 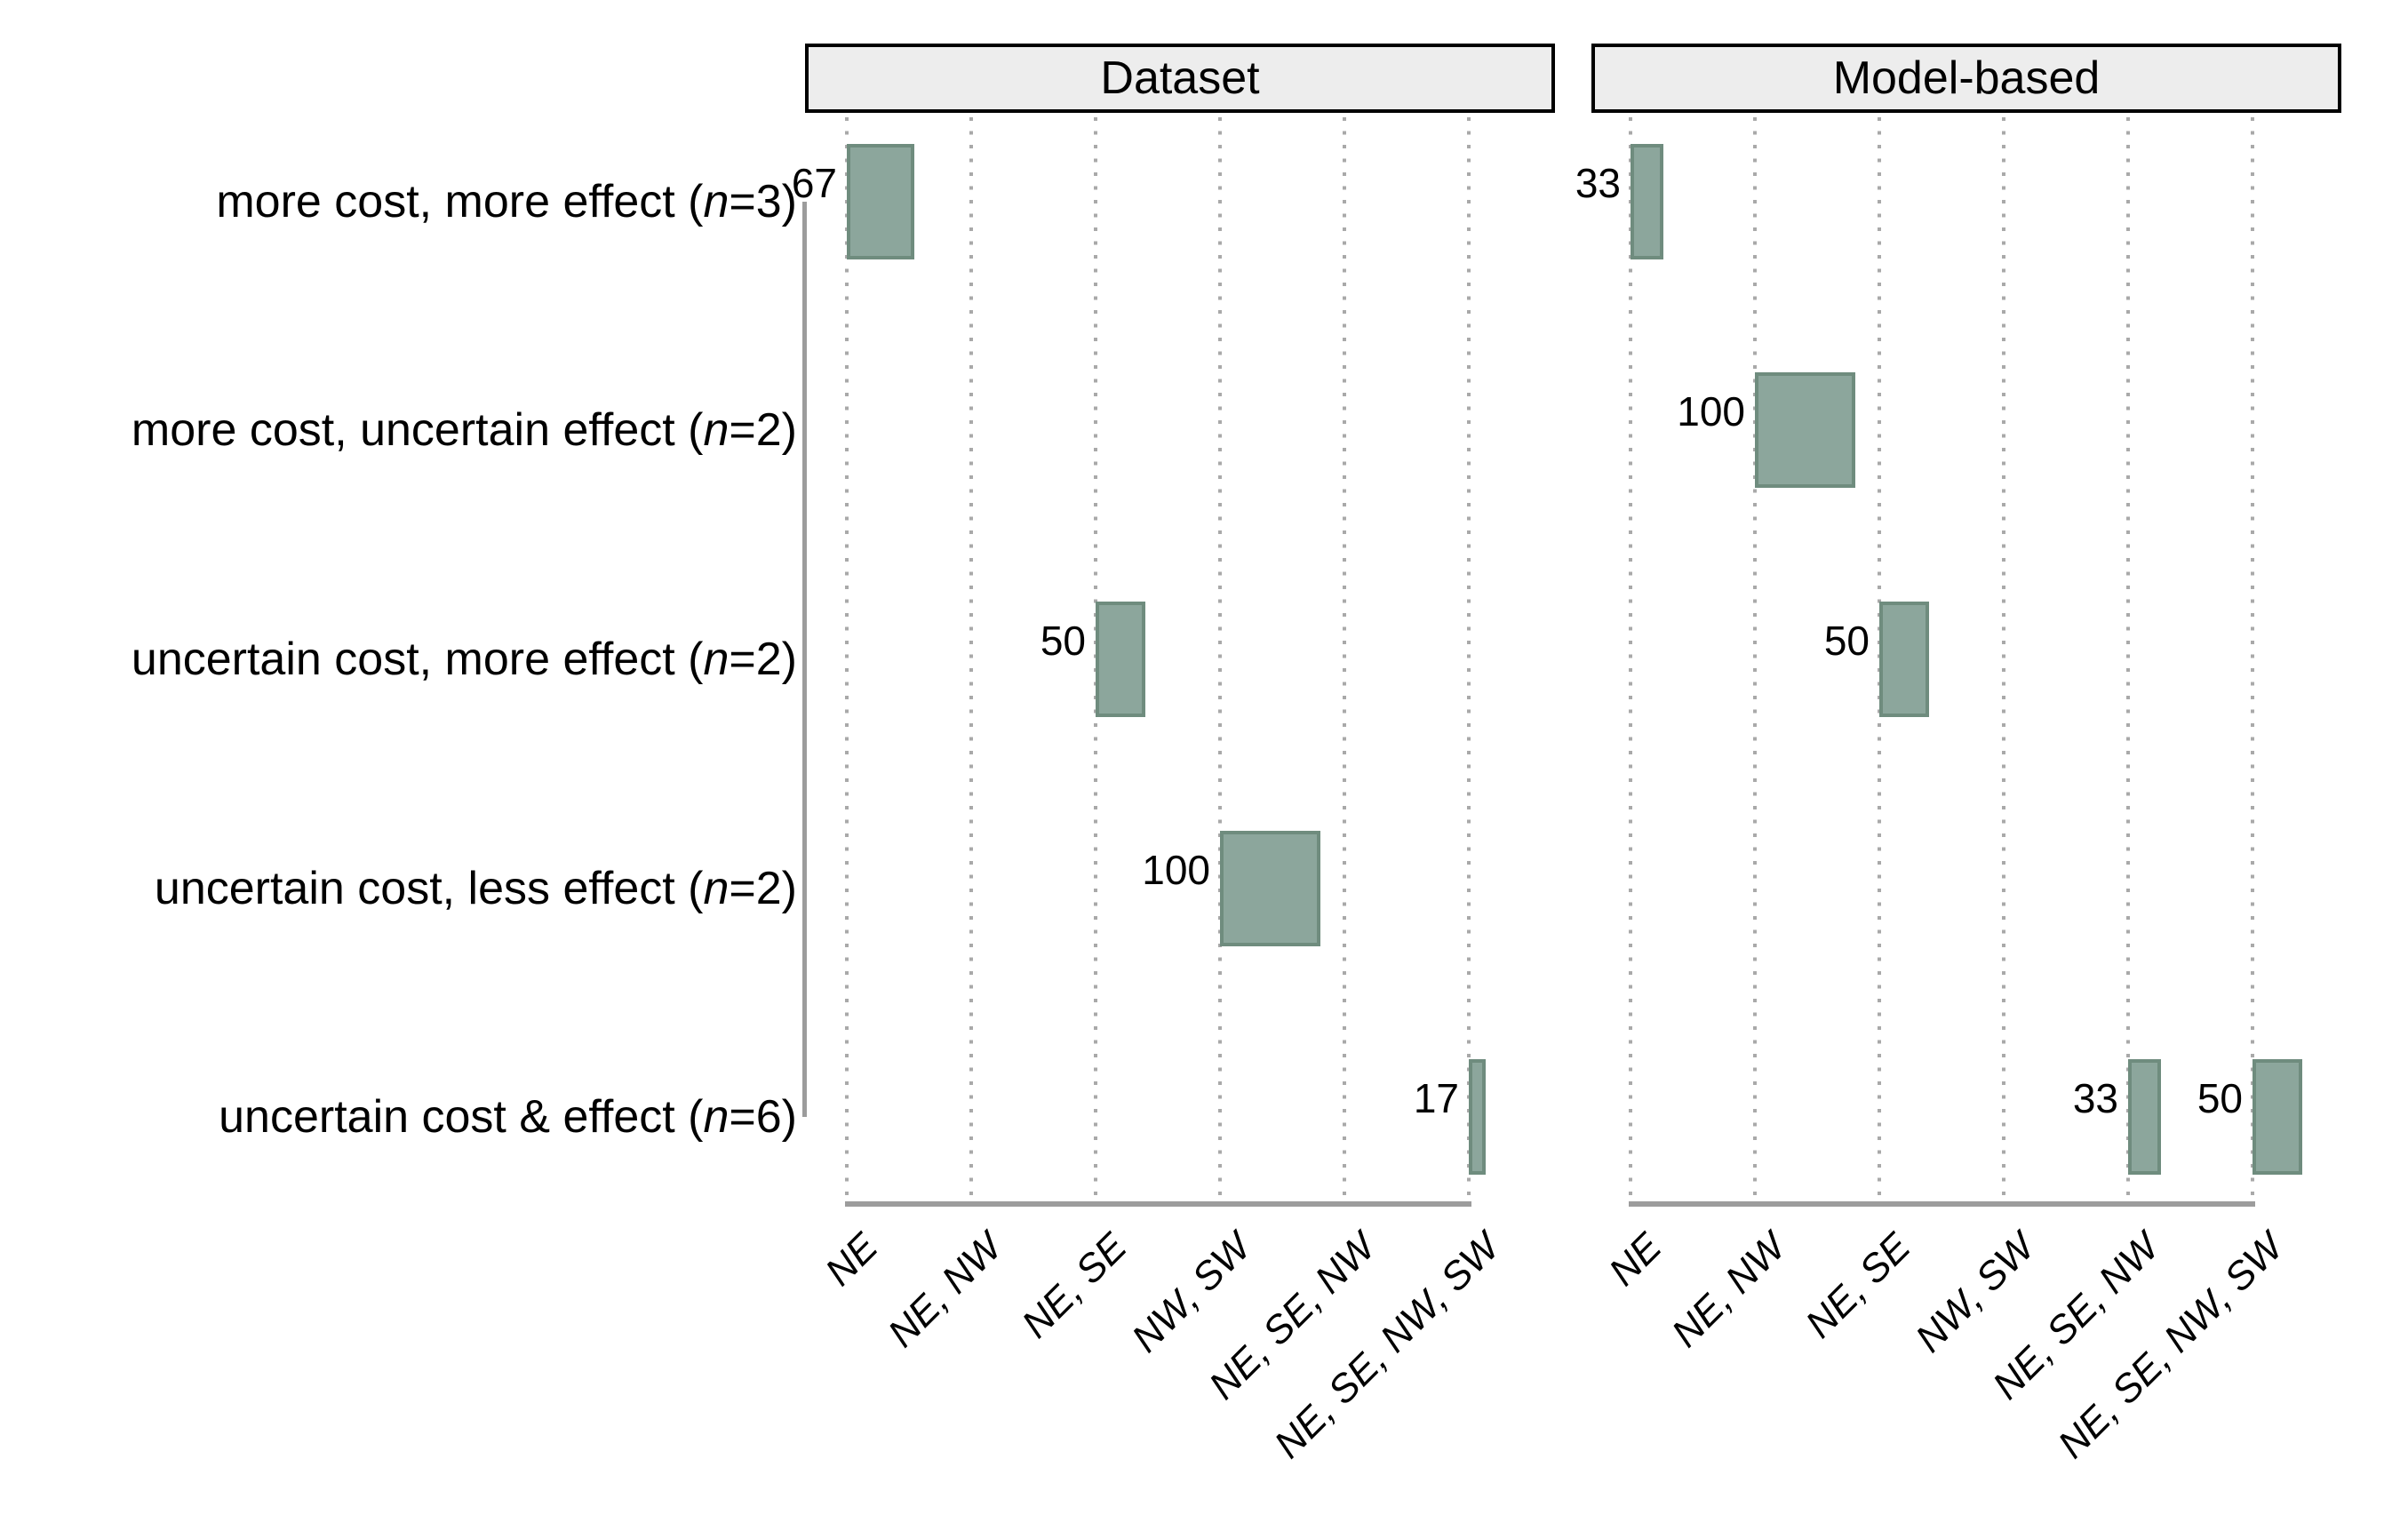 I want to click on row-label: uncertain cost, less effect (n=2), so click(x=398, y=889).